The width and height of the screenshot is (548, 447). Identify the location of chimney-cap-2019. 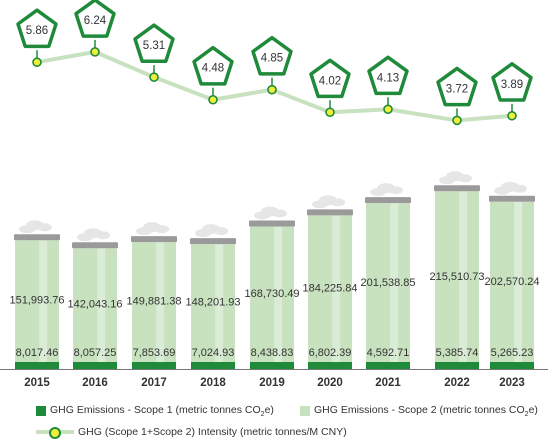
(272, 223).